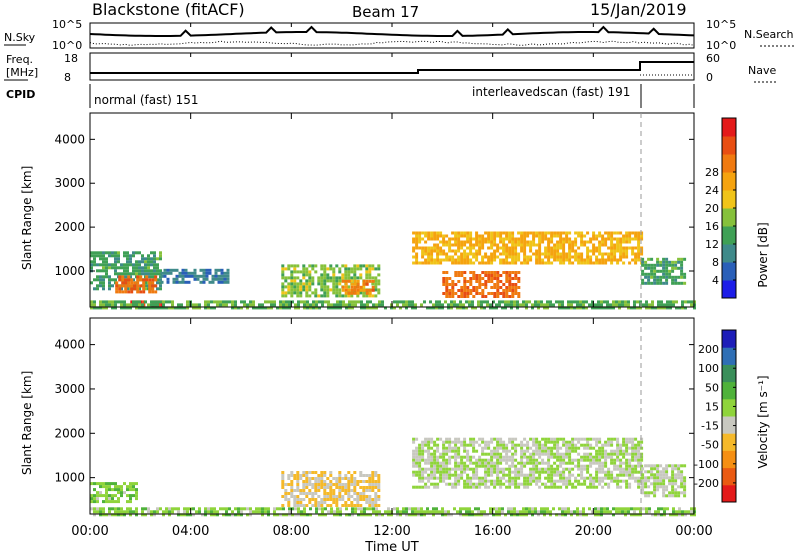  Describe the element at coordinates (763, 254) in the screenshot. I see `power-colorbar-label: Power [dB]` at that location.